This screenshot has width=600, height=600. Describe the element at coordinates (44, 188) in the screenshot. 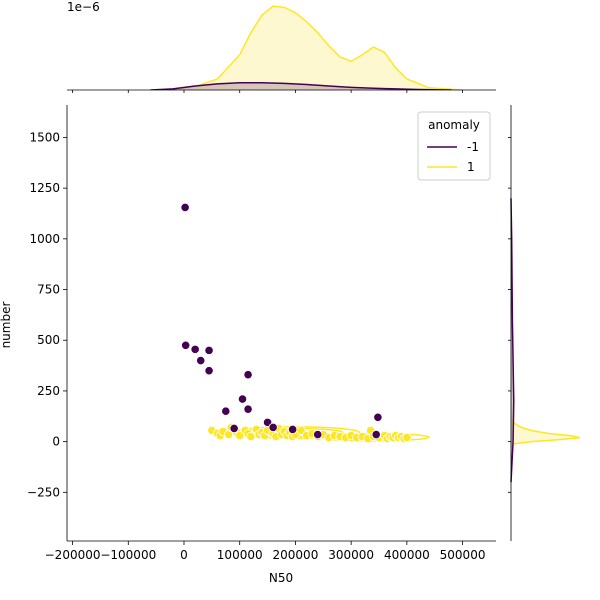

I see `y-tick-label: 1250` at that location.